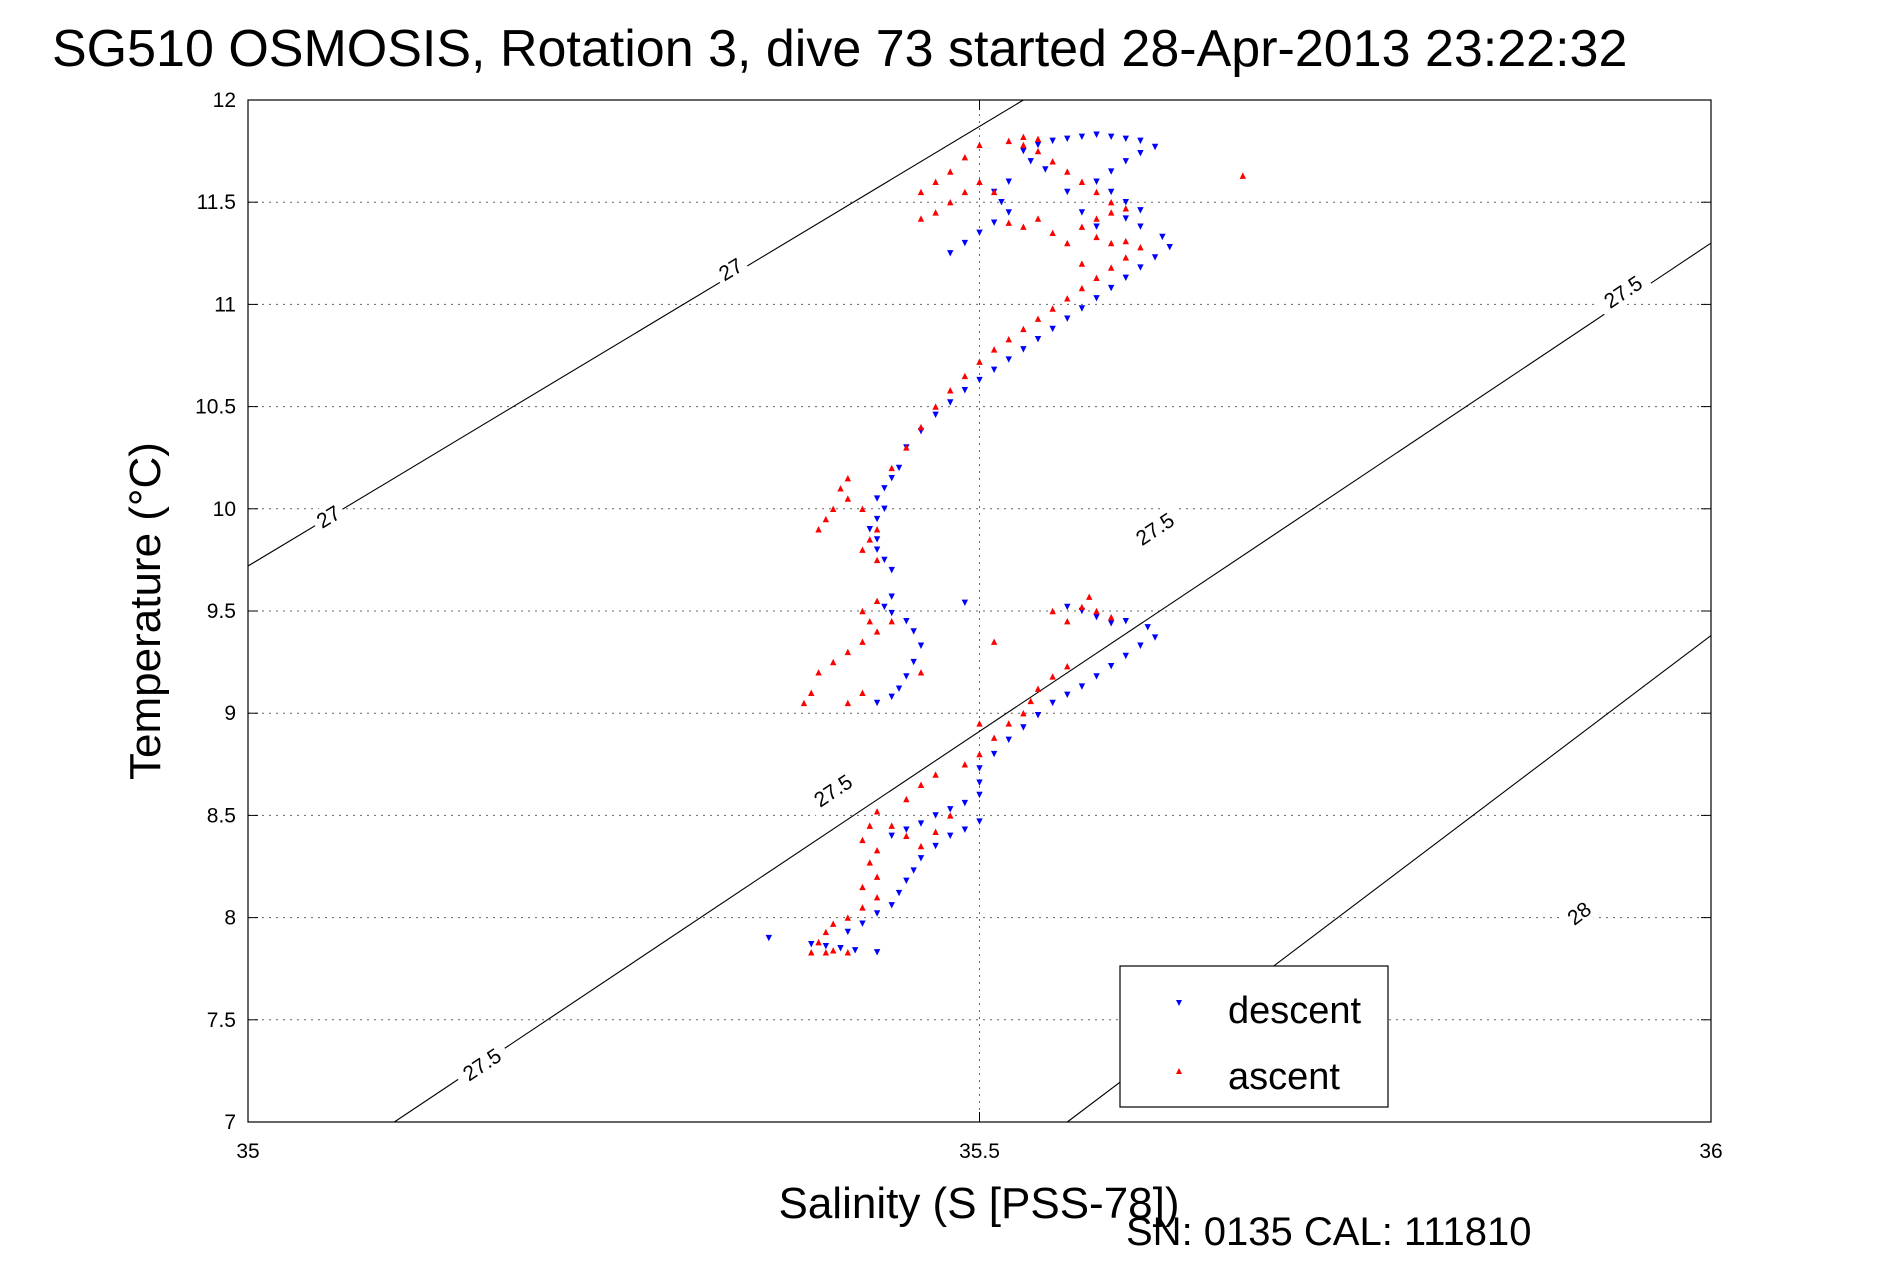 The image size is (1891, 1262). Describe the element at coordinates (979, 1151) in the screenshot. I see `x-tick-label: 35.5` at that location.